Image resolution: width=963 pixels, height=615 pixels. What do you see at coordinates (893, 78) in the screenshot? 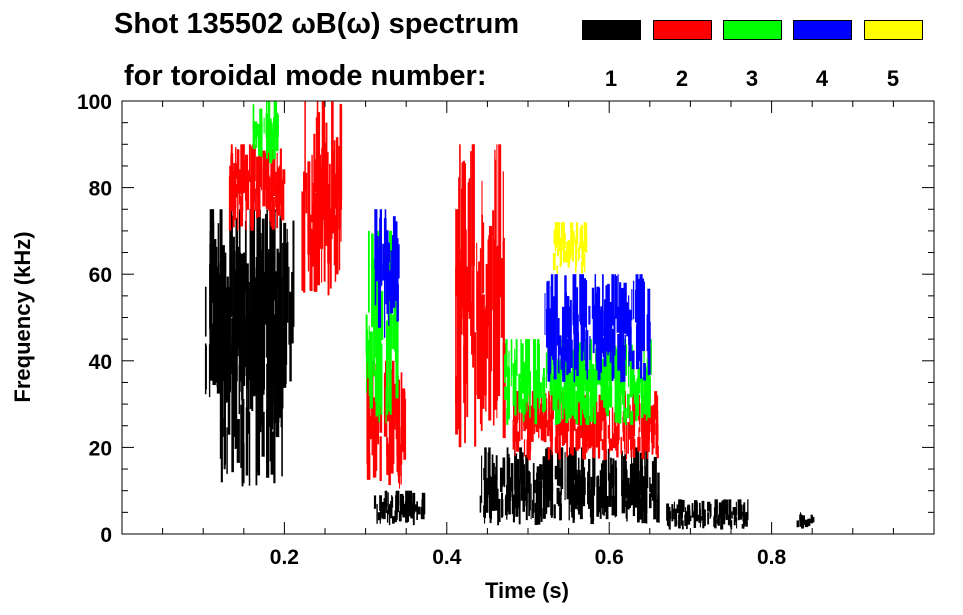
I see `legend-label-mode-5: 5` at bounding box center [893, 78].